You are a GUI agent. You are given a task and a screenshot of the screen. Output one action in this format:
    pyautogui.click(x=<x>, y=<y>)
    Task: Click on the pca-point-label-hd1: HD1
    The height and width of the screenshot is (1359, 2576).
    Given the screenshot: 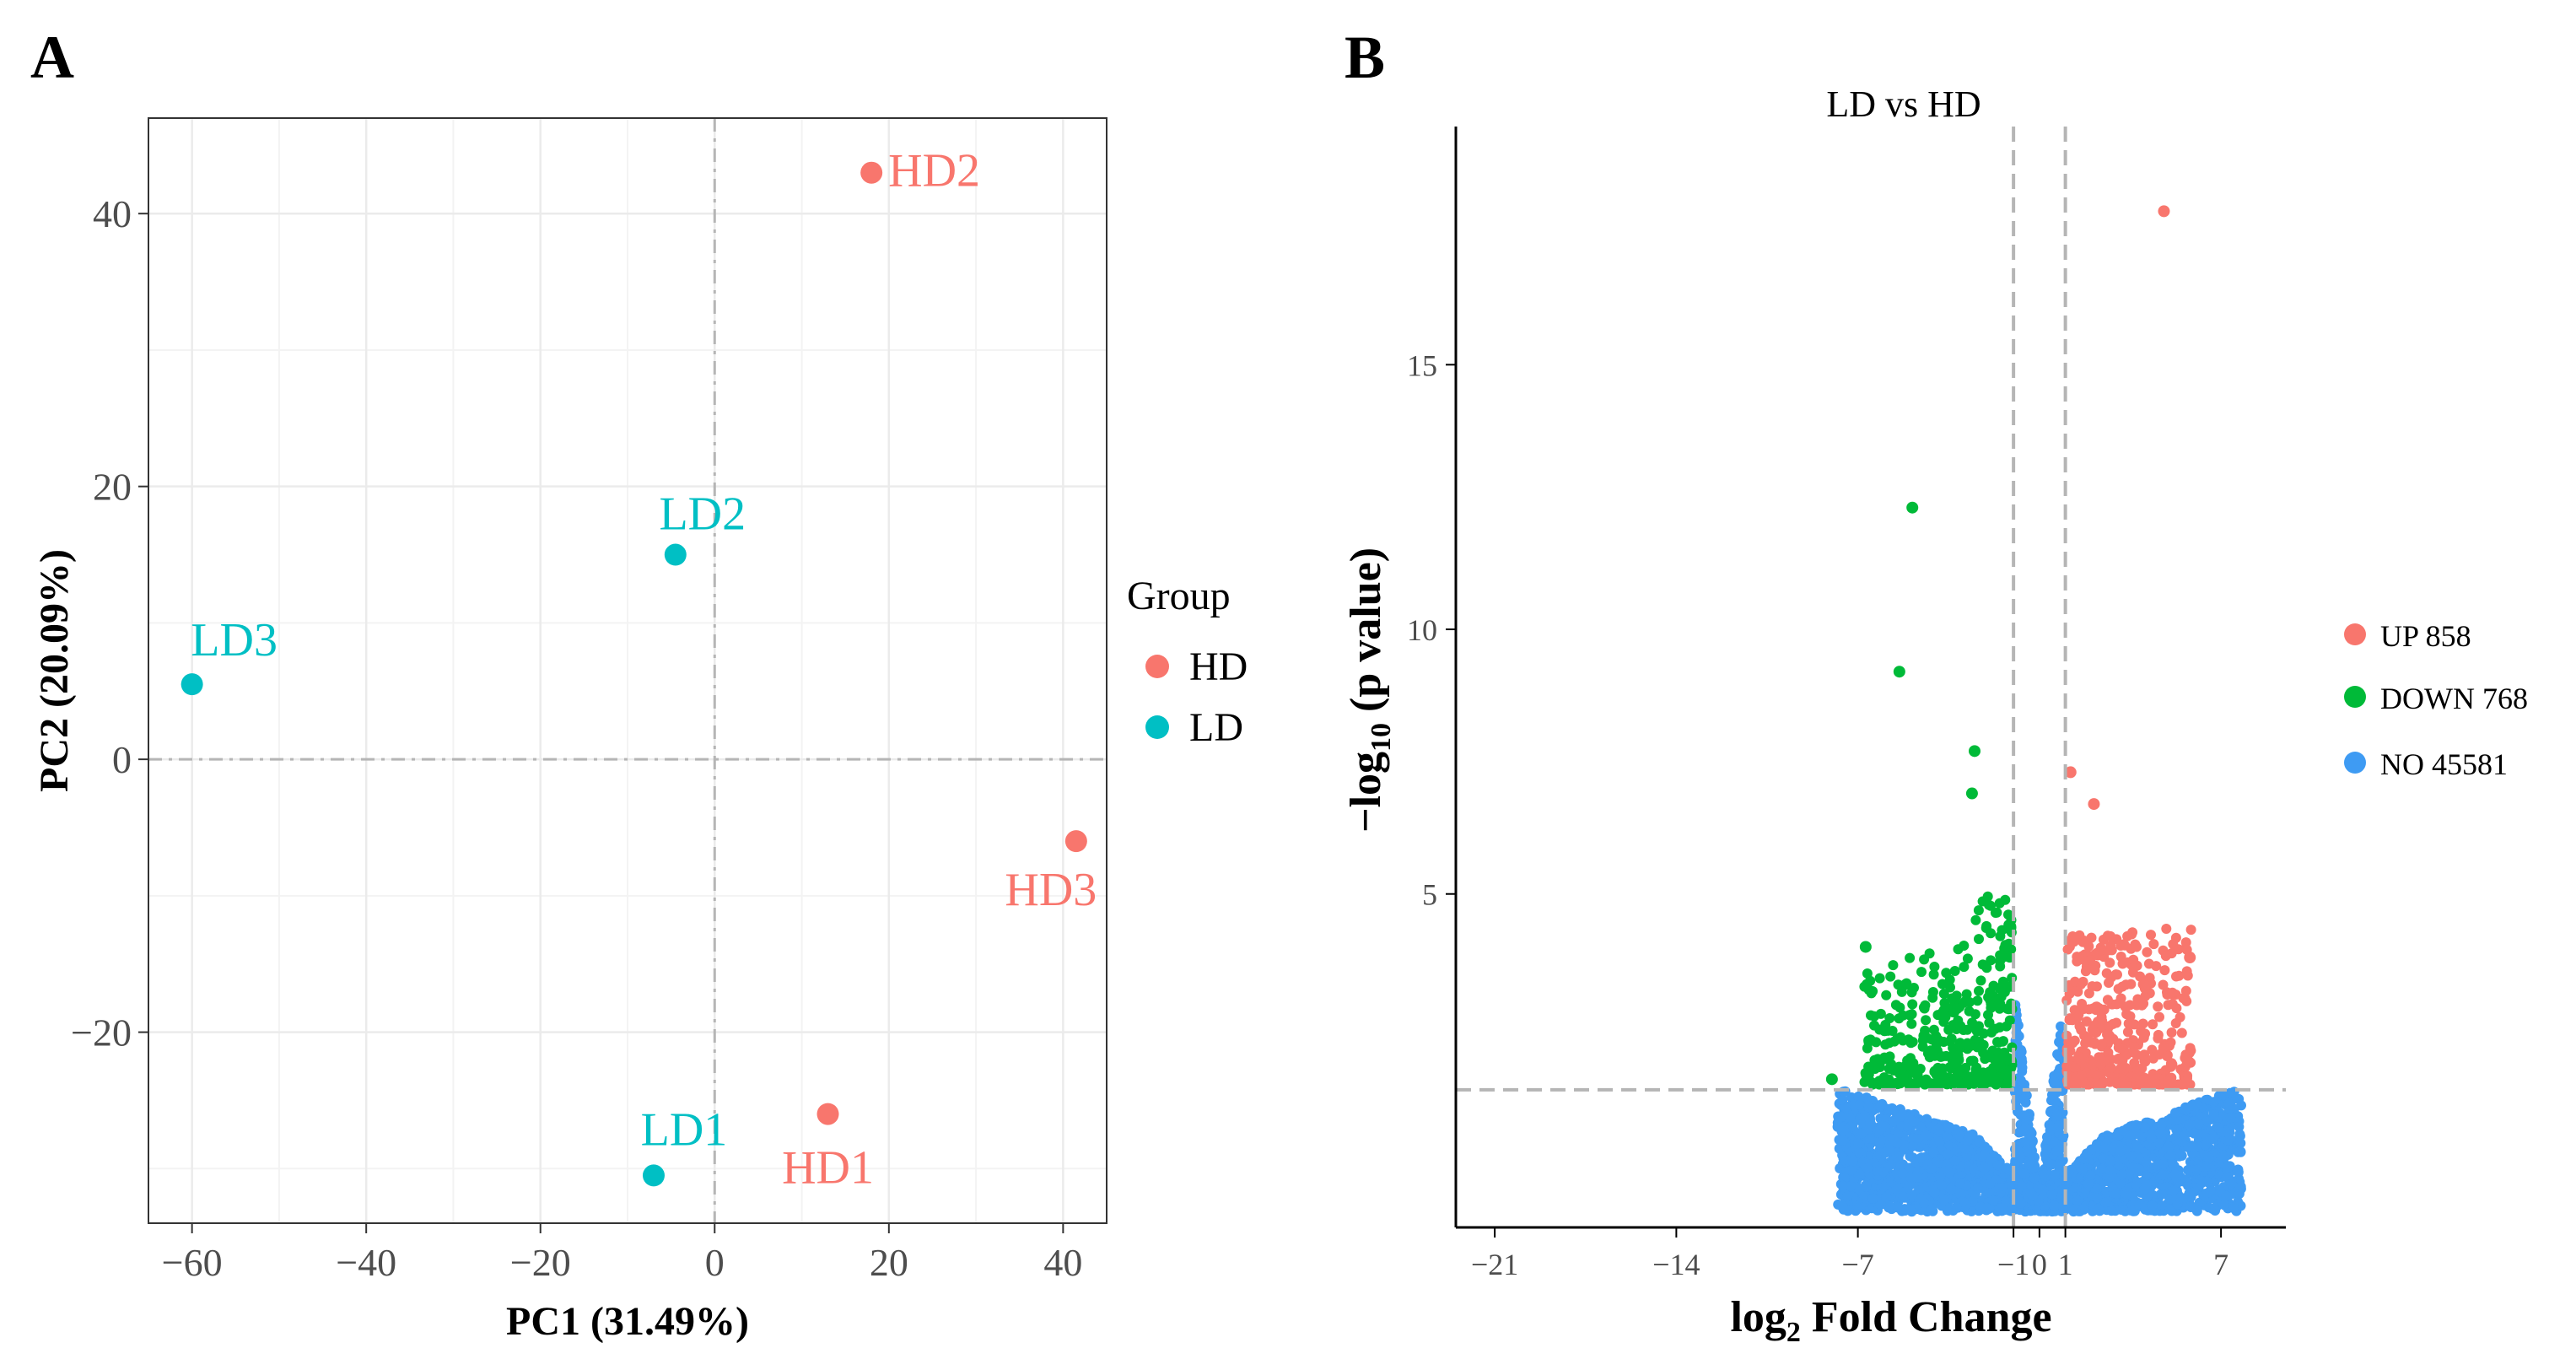 What is the action you would take?
    pyautogui.click(x=828, y=1168)
    